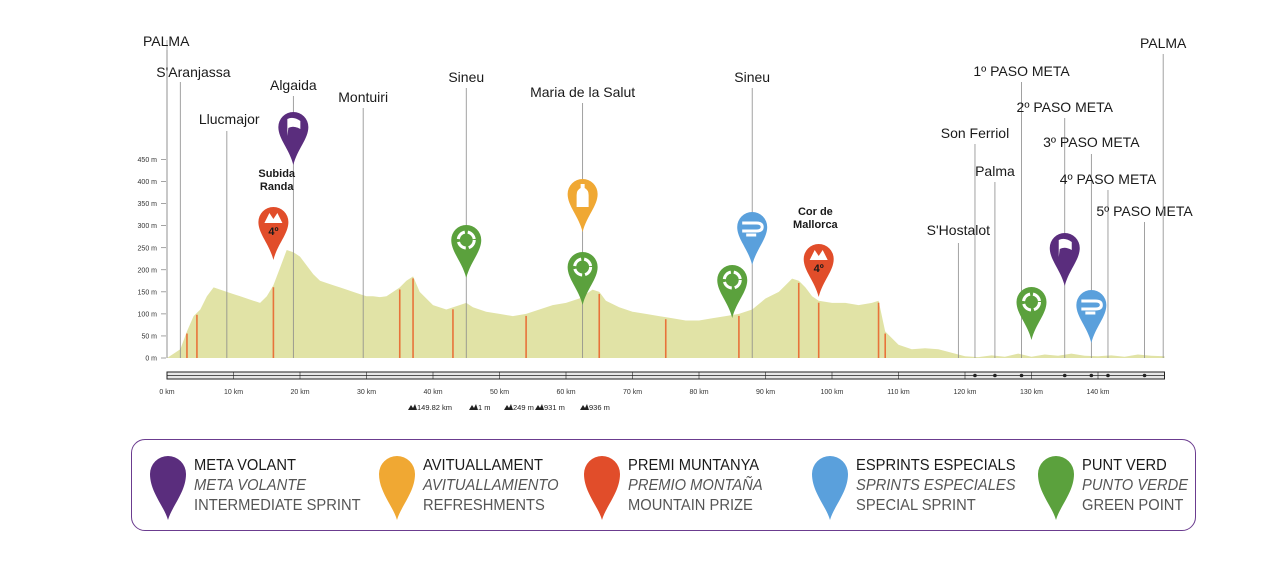  Describe the element at coordinates (484, 407) in the screenshot. I see `stat-value: 1 m` at that location.